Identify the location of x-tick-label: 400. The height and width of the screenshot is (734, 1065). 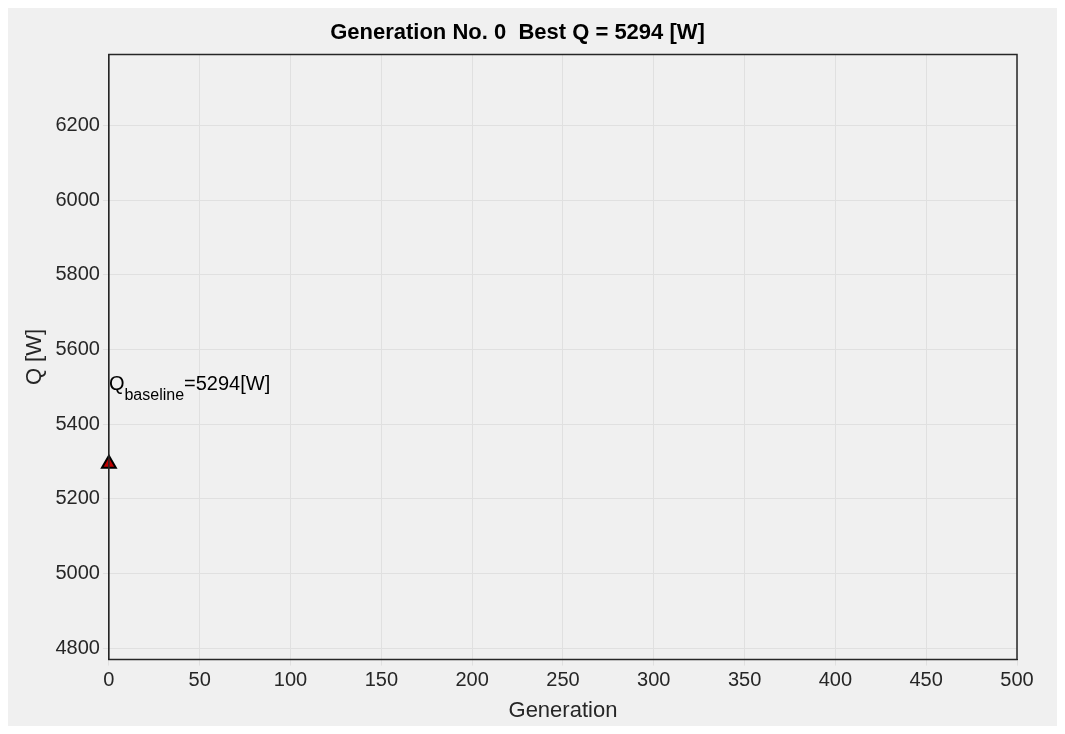
(835, 679).